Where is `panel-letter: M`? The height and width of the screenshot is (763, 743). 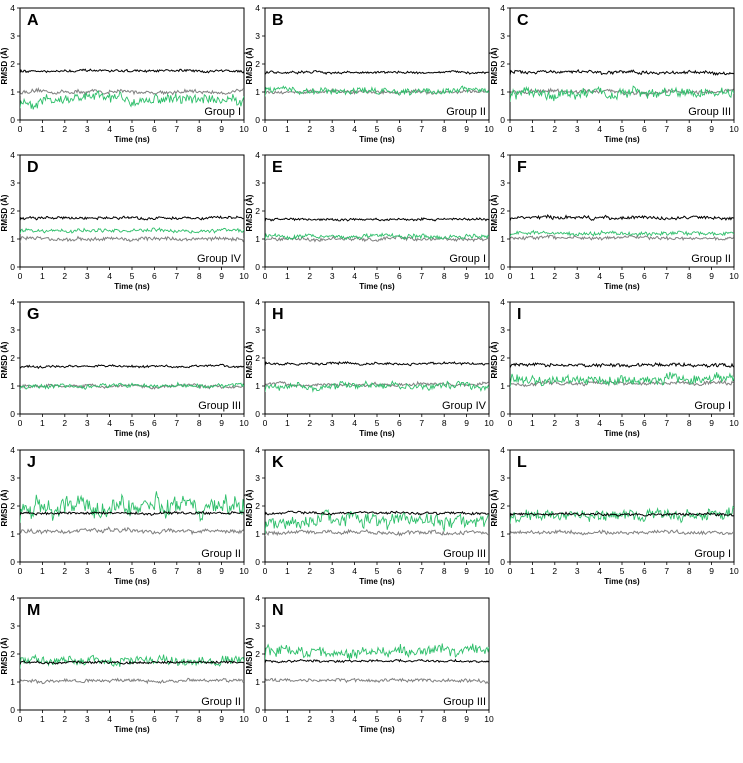 panel-letter: M is located at coordinates (33, 610).